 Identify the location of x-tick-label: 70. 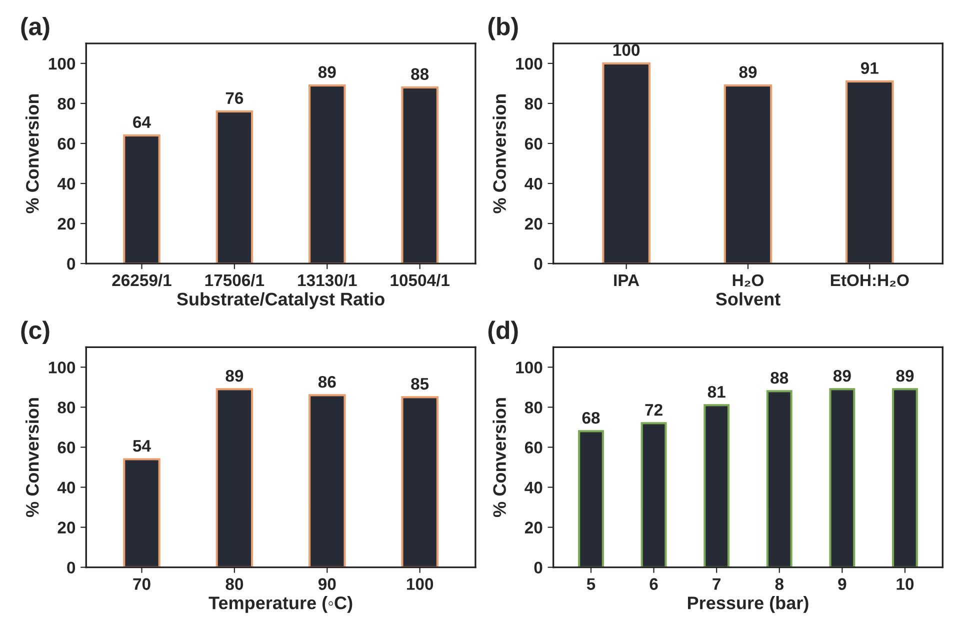
(141, 584).